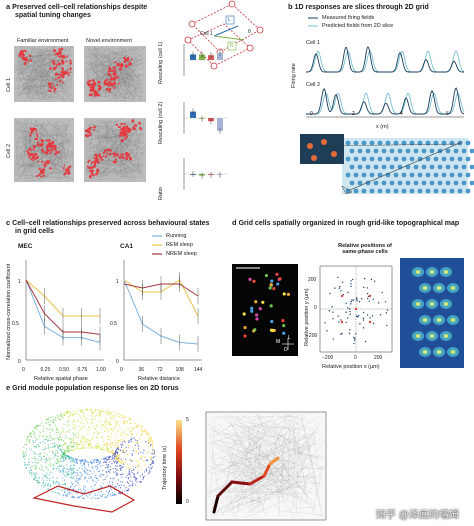 The height and width of the screenshot is (526, 474). I want to click on mec-xlabel: Relative spatial phase, so click(61, 379).